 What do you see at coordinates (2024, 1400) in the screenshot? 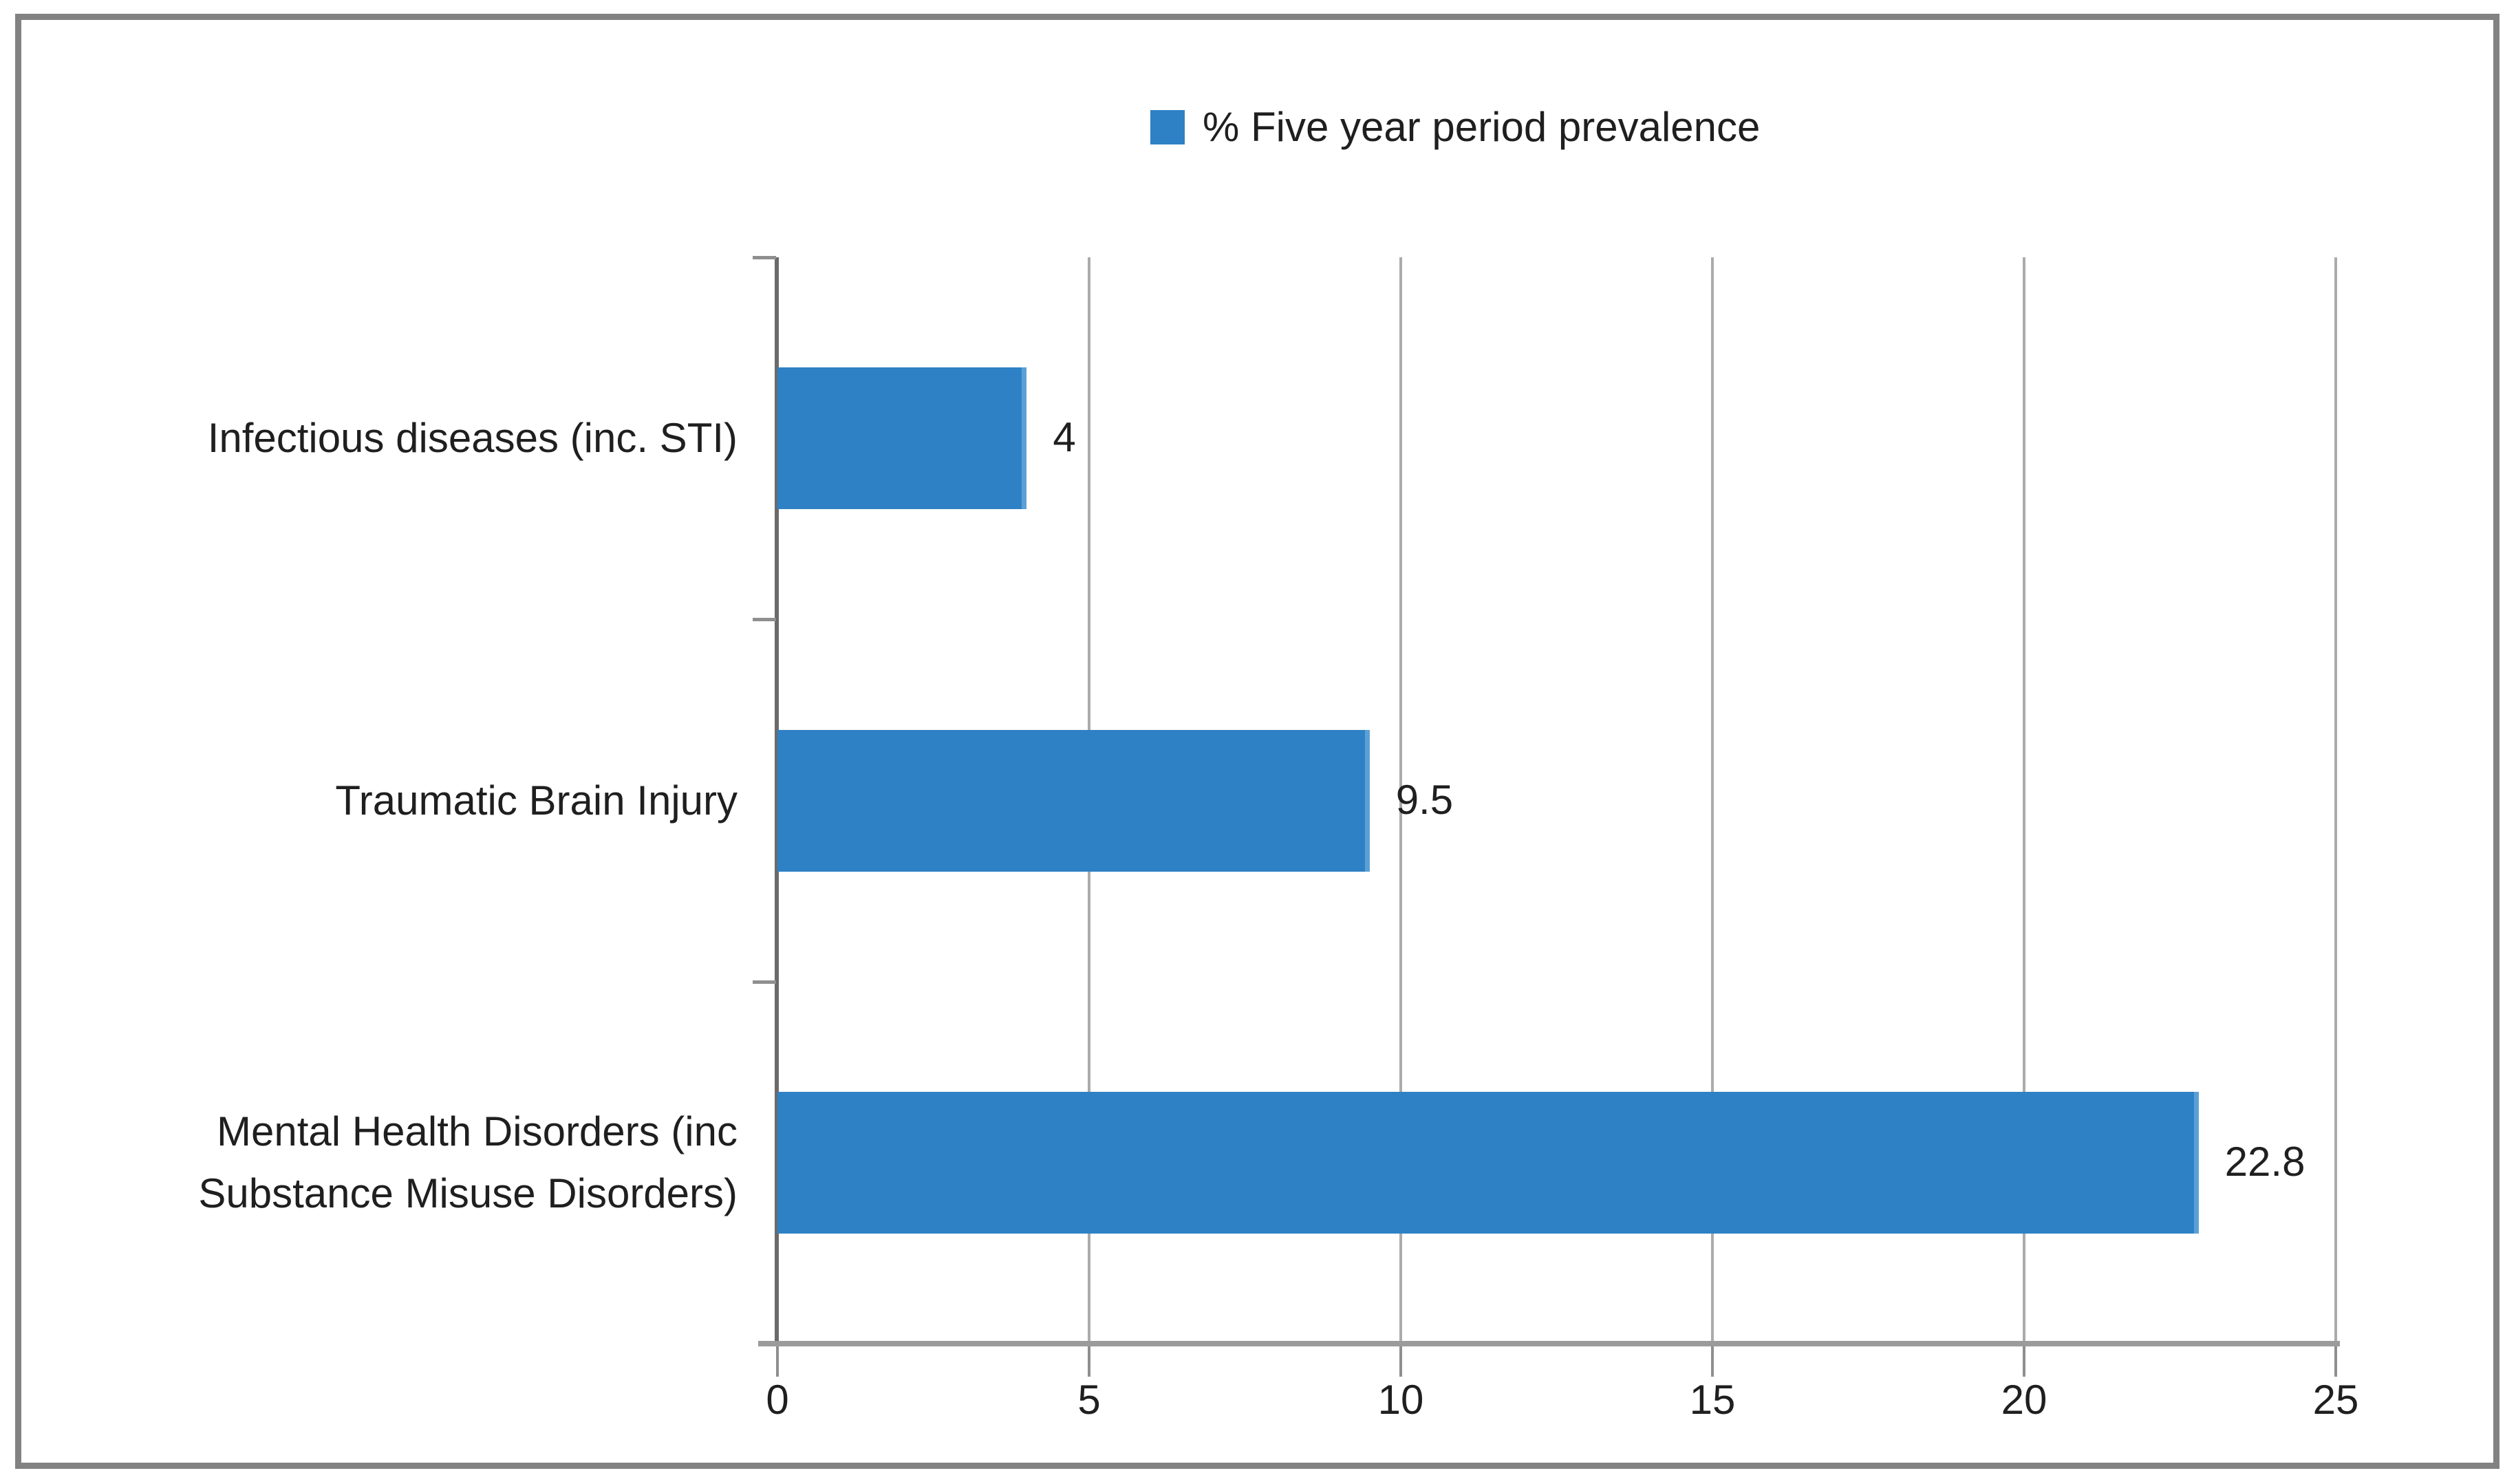
I see `x-tick-label: 20` at bounding box center [2024, 1400].